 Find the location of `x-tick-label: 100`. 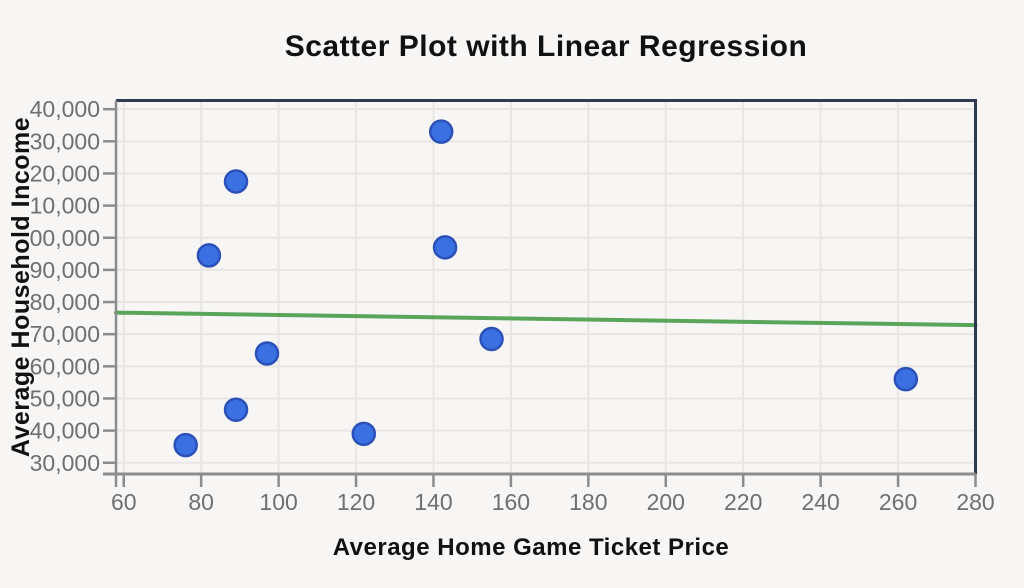

x-tick-label: 100 is located at coordinates (278, 502).